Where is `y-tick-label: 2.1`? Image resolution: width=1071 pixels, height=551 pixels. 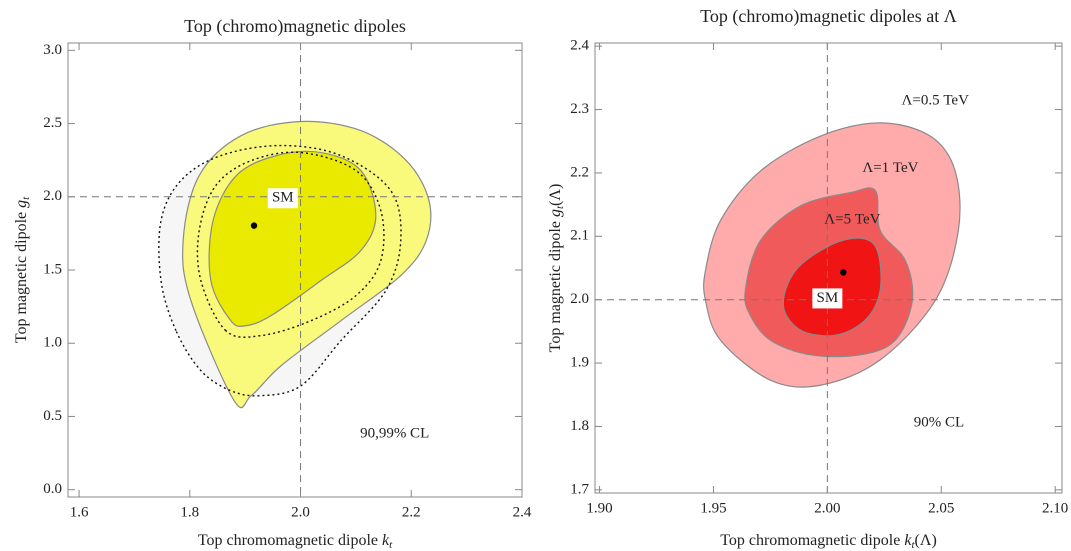
y-tick-label: 2.1 is located at coordinates (579, 236).